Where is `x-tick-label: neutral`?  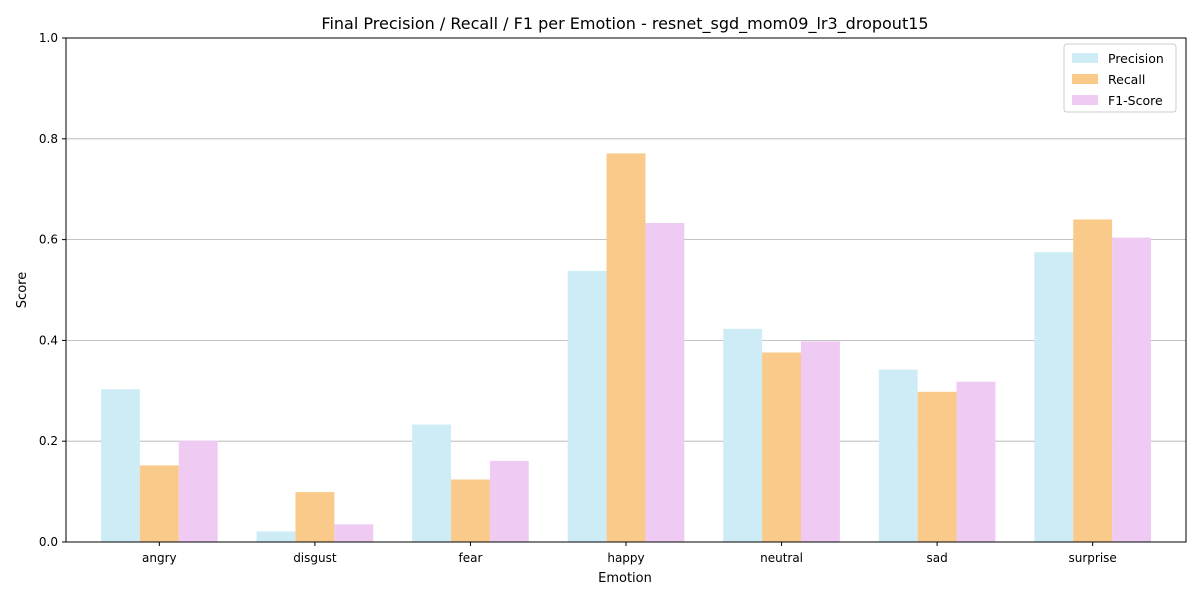 x-tick-label: neutral is located at coordinates (781, 558).